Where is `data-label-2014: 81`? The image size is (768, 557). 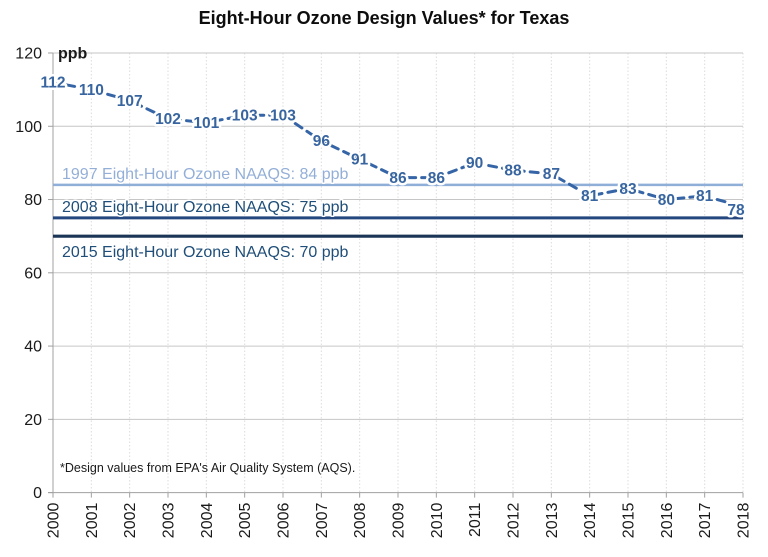
data-label-2014: 81 is located at coordinates (590, 196).